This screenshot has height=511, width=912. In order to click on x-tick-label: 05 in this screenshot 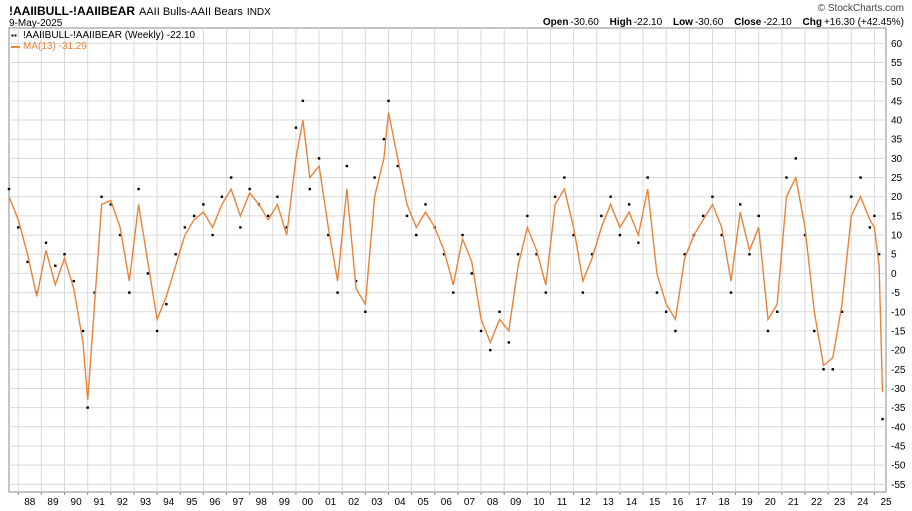, I will do `click(424, 502)`.